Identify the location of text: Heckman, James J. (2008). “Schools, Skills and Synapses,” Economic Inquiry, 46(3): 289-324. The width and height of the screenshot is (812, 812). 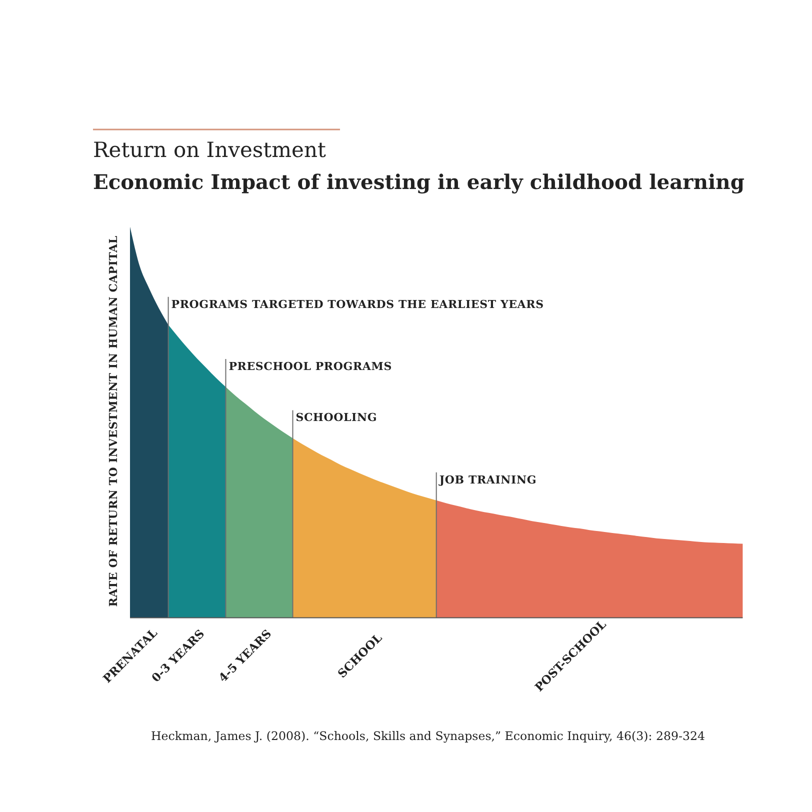
(428, 736).